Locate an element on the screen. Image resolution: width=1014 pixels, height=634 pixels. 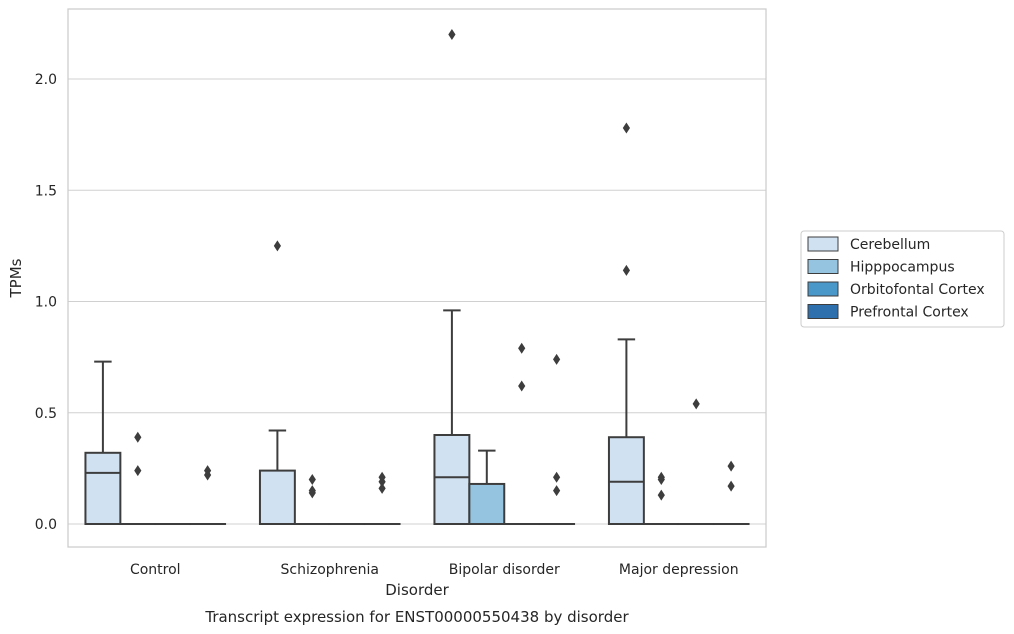
x-tick-label: Bipolar disorder is located at coordinates (504, 570).